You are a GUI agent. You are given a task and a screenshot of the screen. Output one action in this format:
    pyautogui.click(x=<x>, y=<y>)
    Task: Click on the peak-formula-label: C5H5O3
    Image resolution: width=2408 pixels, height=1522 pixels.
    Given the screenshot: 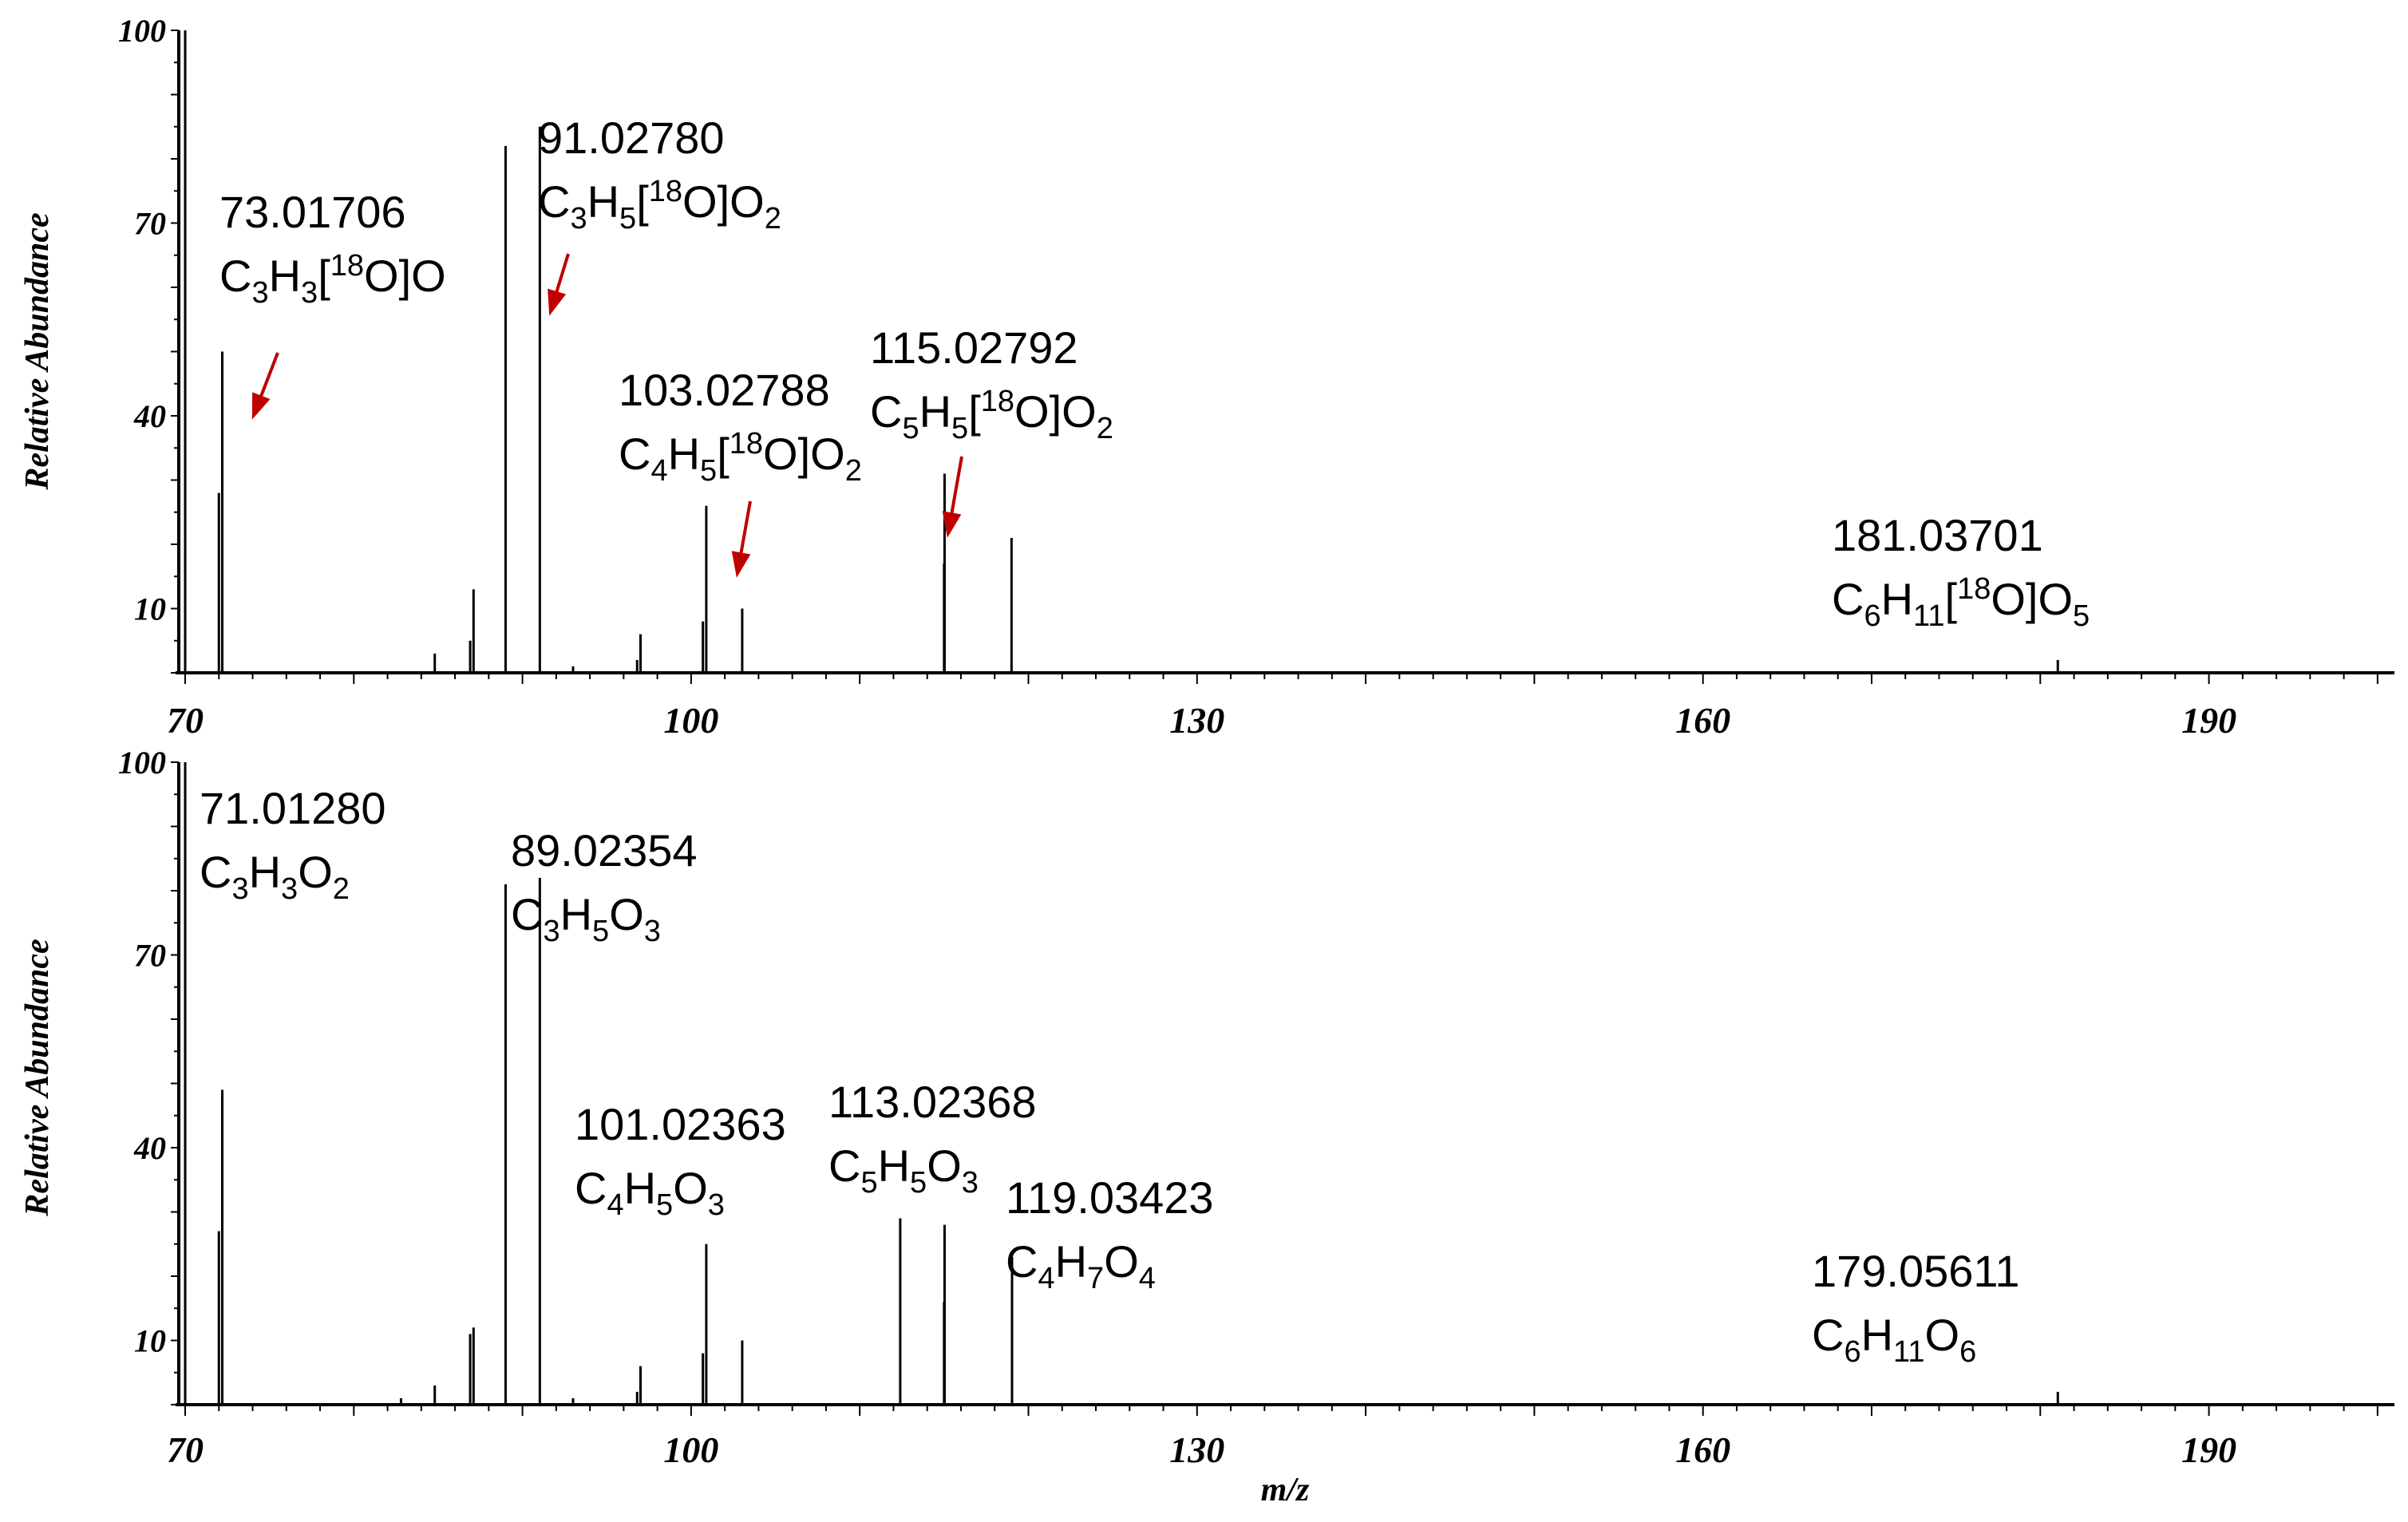 What is the action you would take?
    pyautogui.click(x=903, y=1170)
    